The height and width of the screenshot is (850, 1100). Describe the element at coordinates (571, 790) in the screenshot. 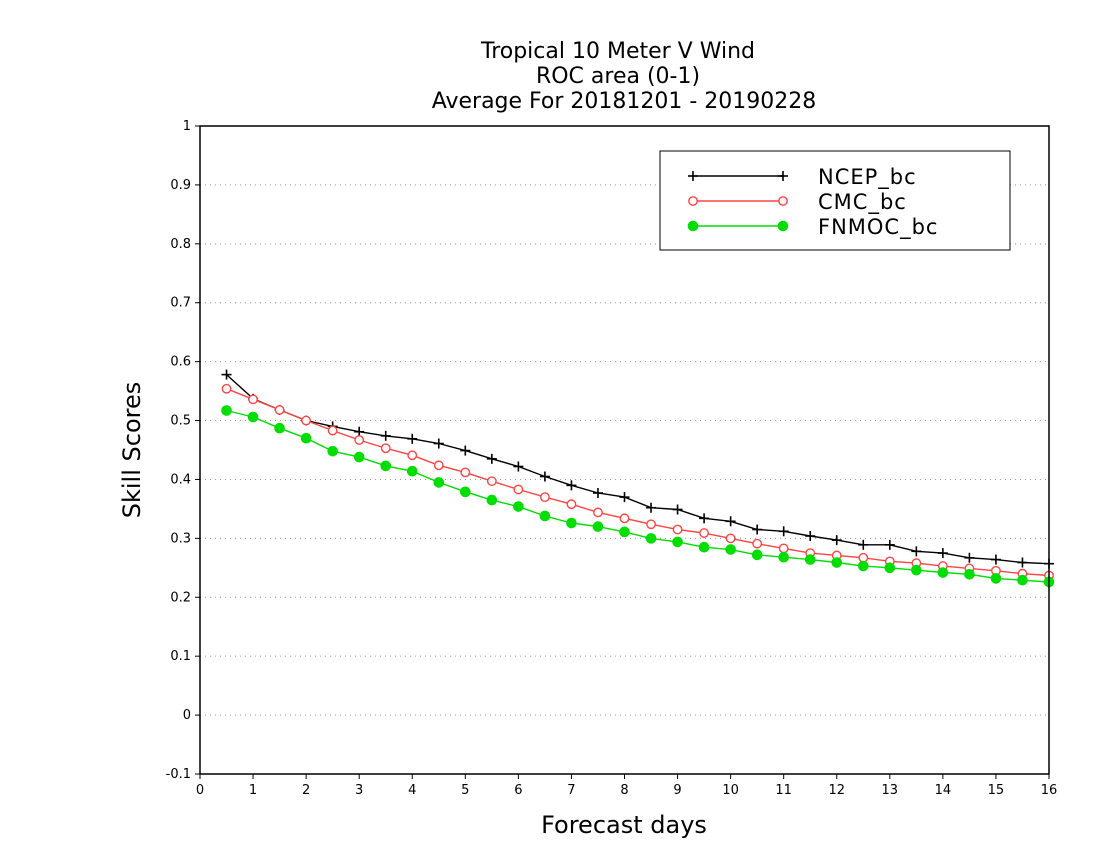

I see `x-tick-label: 7` at that location.